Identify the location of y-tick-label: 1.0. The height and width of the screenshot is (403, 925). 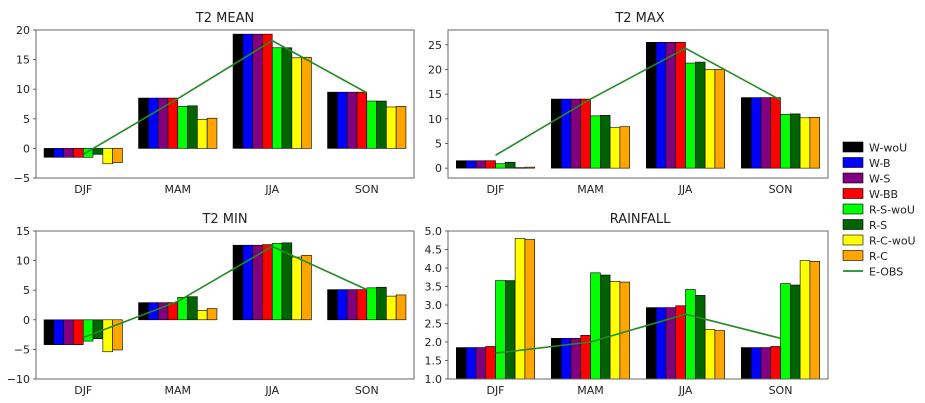
(434, 379).